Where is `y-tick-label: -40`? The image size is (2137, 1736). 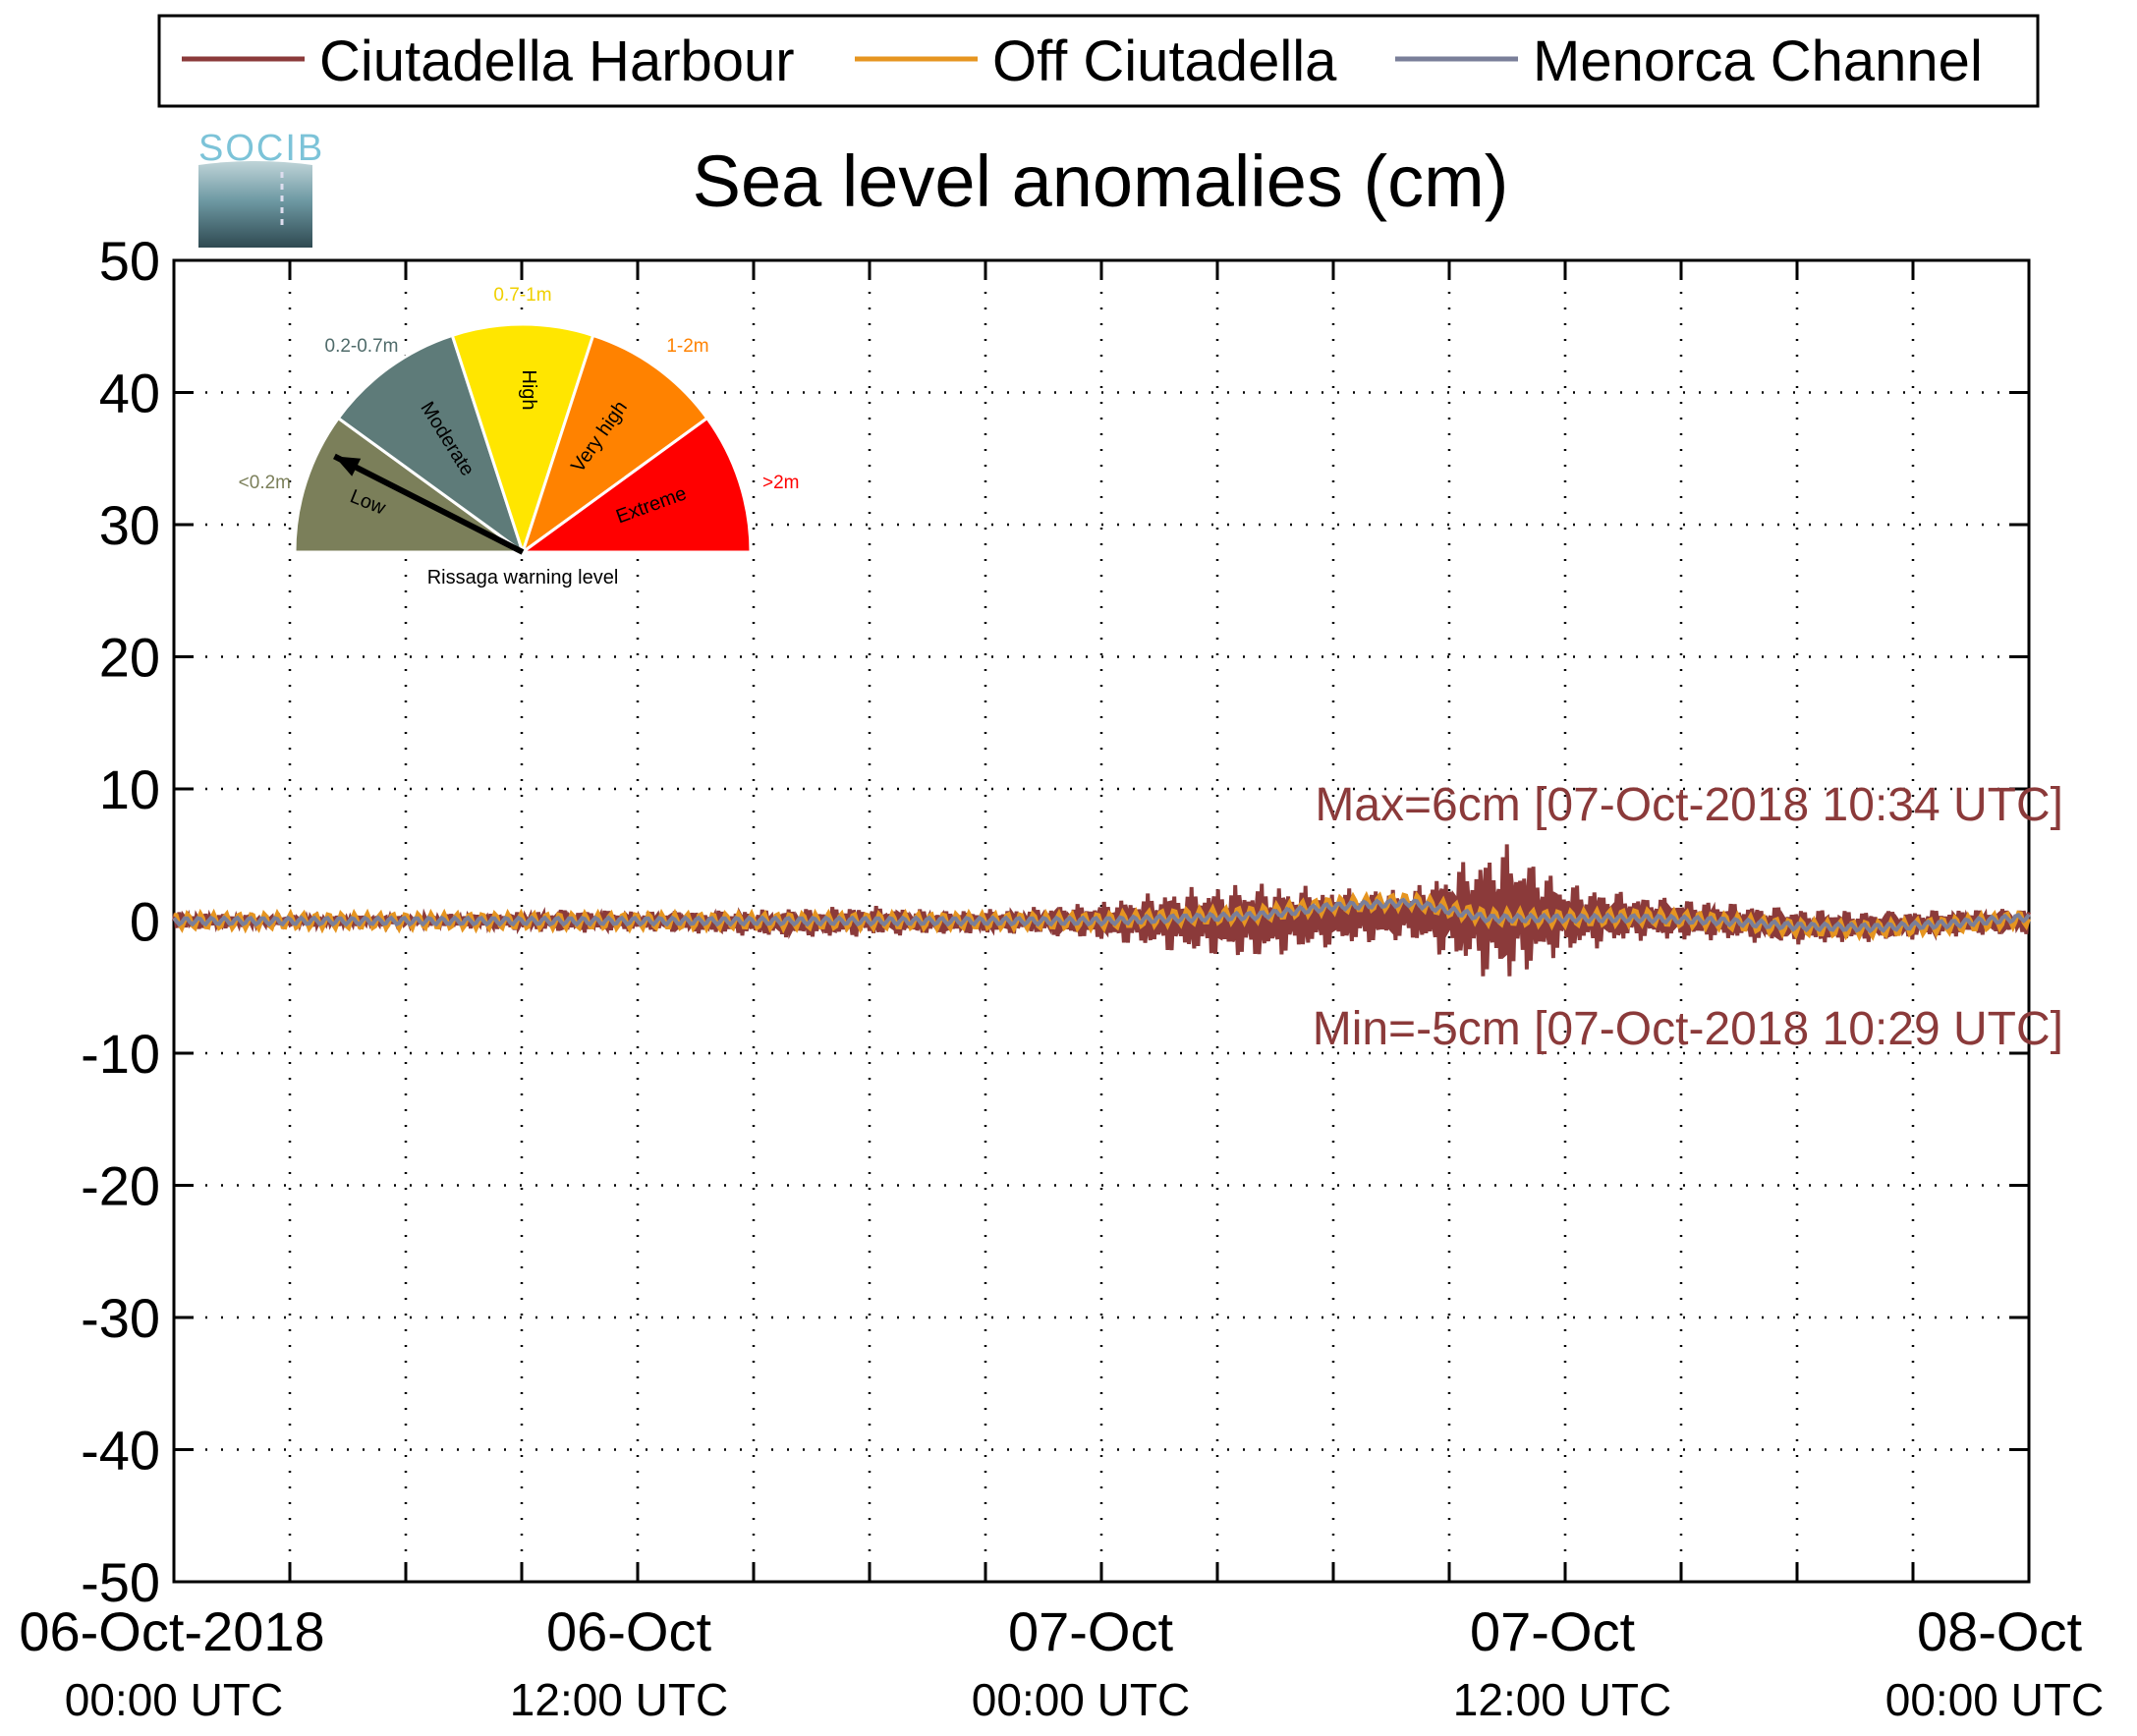
y-tick-label: -40 is located at coordinates (120, 1451).